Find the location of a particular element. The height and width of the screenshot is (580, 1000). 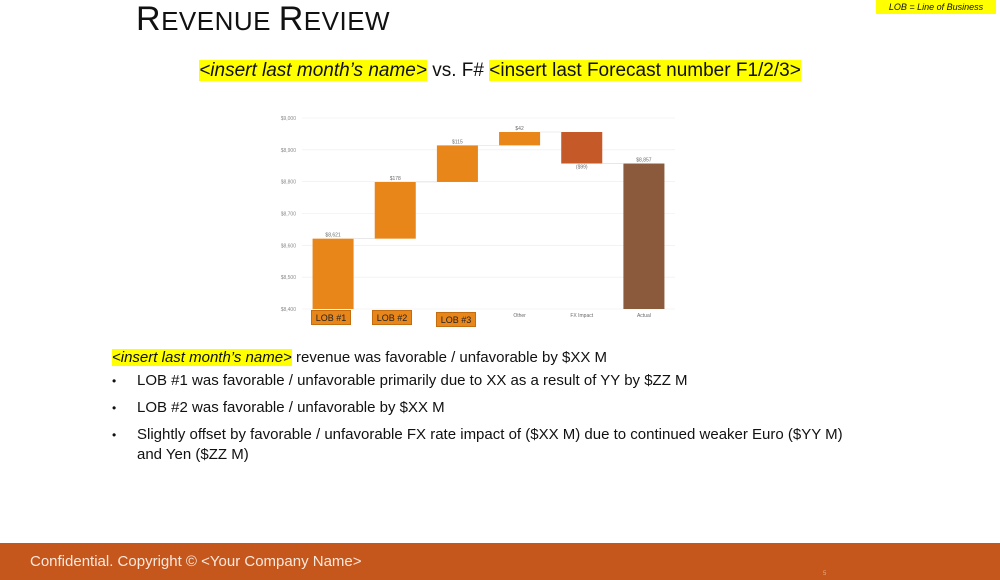

data-label: $115 is located at coordinates (457, 142).